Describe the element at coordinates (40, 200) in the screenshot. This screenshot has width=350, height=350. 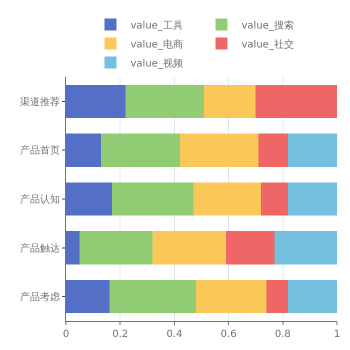
I see `y-tick-label: 产品认知` at that location.